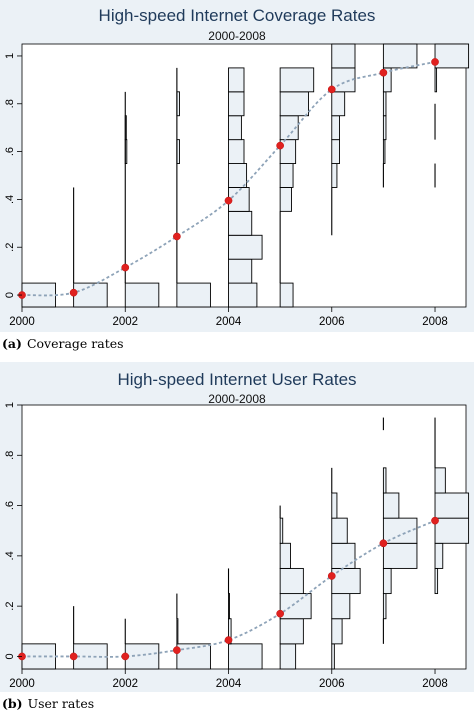 The width and height of the screenshot is (474, 714). What do you see at coordinates (12, 703) in the screenshot?
I see `caption-letter: (b)` at bounding box center [12, 703].